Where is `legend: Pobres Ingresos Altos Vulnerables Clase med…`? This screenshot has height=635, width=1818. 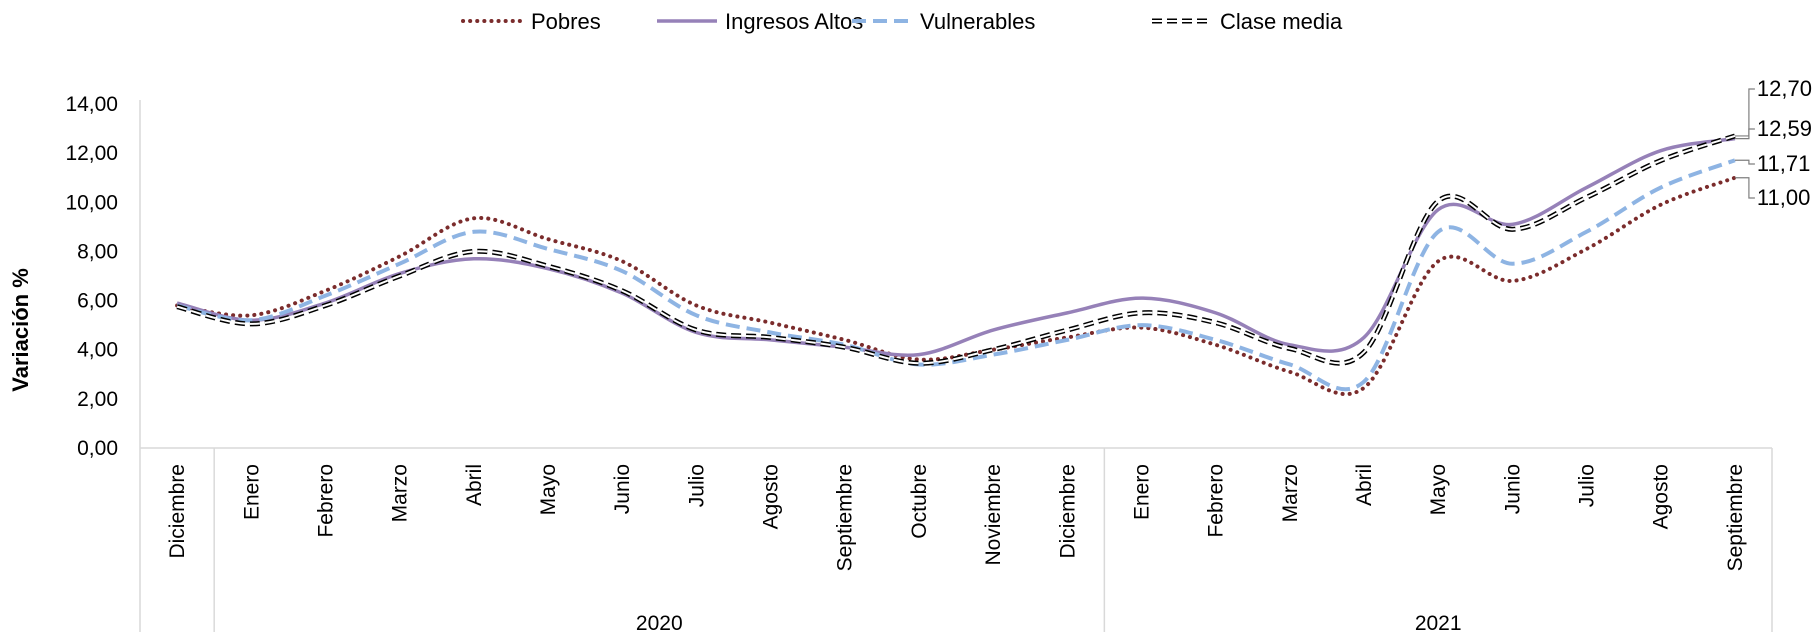 legend: Pobres Ingresos Altos Vulnerables Clase med… is located at coordinates (902, 21).